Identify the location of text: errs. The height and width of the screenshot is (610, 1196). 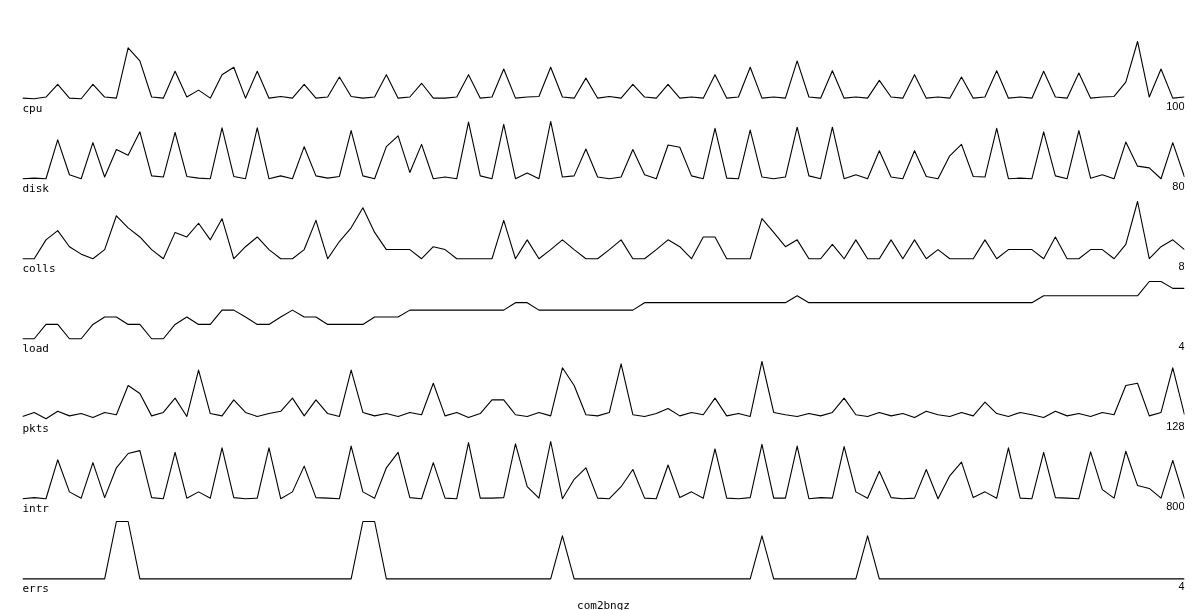
(35, 588).